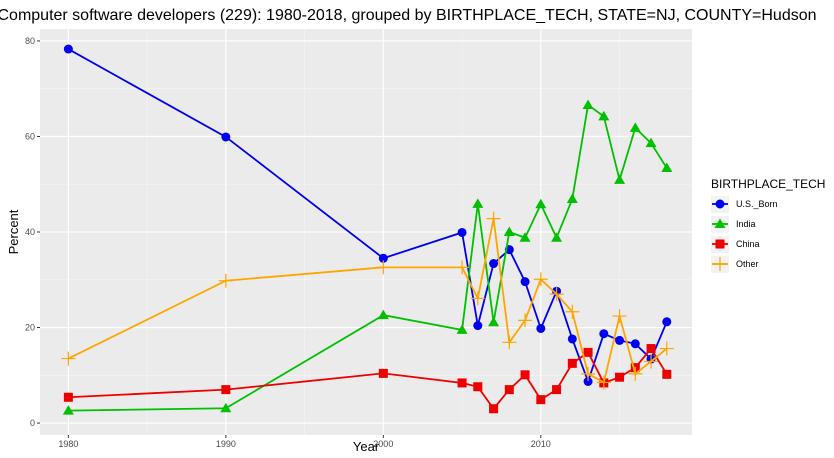 Image resolution: width=834 pixels, height=458 pixels. Describe the element at coordinates (757, 204) in the screenshot. I see `legend-label: U.S._Born` at that location.